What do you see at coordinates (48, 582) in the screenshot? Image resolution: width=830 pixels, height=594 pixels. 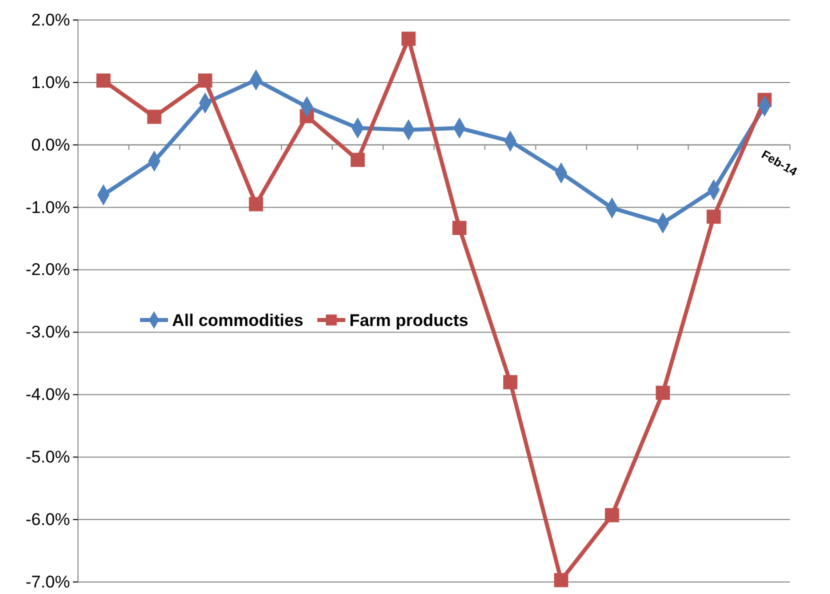 I see `y-tick-label: -7.0%` at bounding box center [48, 582].